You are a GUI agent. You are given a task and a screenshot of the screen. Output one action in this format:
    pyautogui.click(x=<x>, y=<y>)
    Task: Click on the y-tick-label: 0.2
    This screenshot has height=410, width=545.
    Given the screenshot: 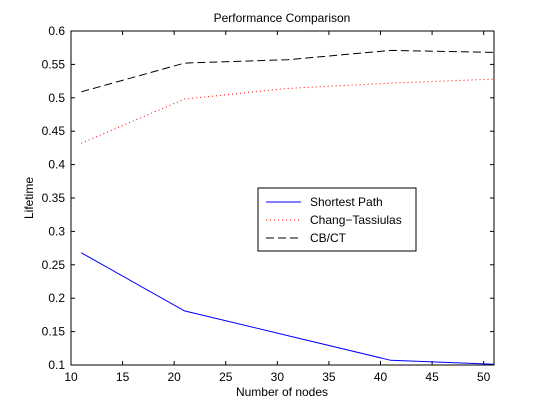 What is the action you would take?
    pyautogui.click(x=56, y=298)
    